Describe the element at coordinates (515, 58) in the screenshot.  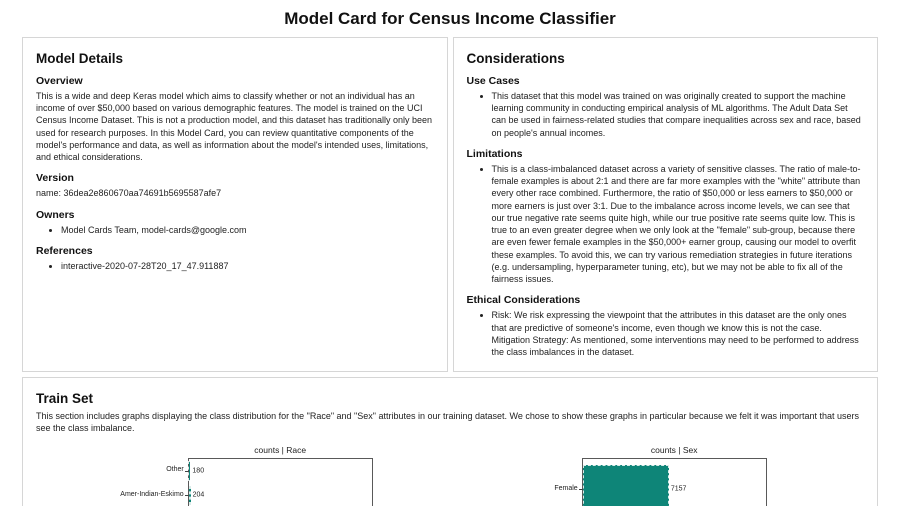
I see `considerations-title: Considerations` at that location.